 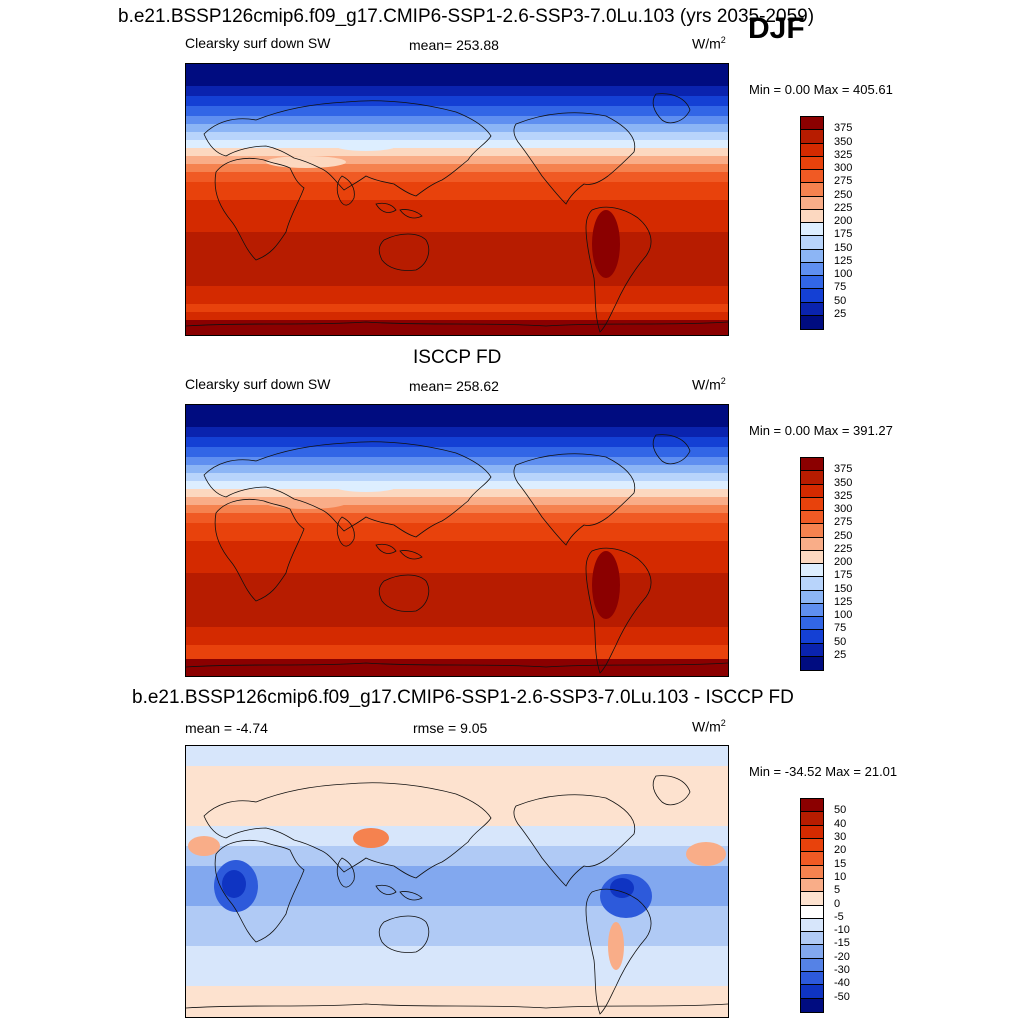 What do you see at coordinates (709, 43) in the screenshot?
I see `panel1-units: W/m2` at bounding box center [709, 43].